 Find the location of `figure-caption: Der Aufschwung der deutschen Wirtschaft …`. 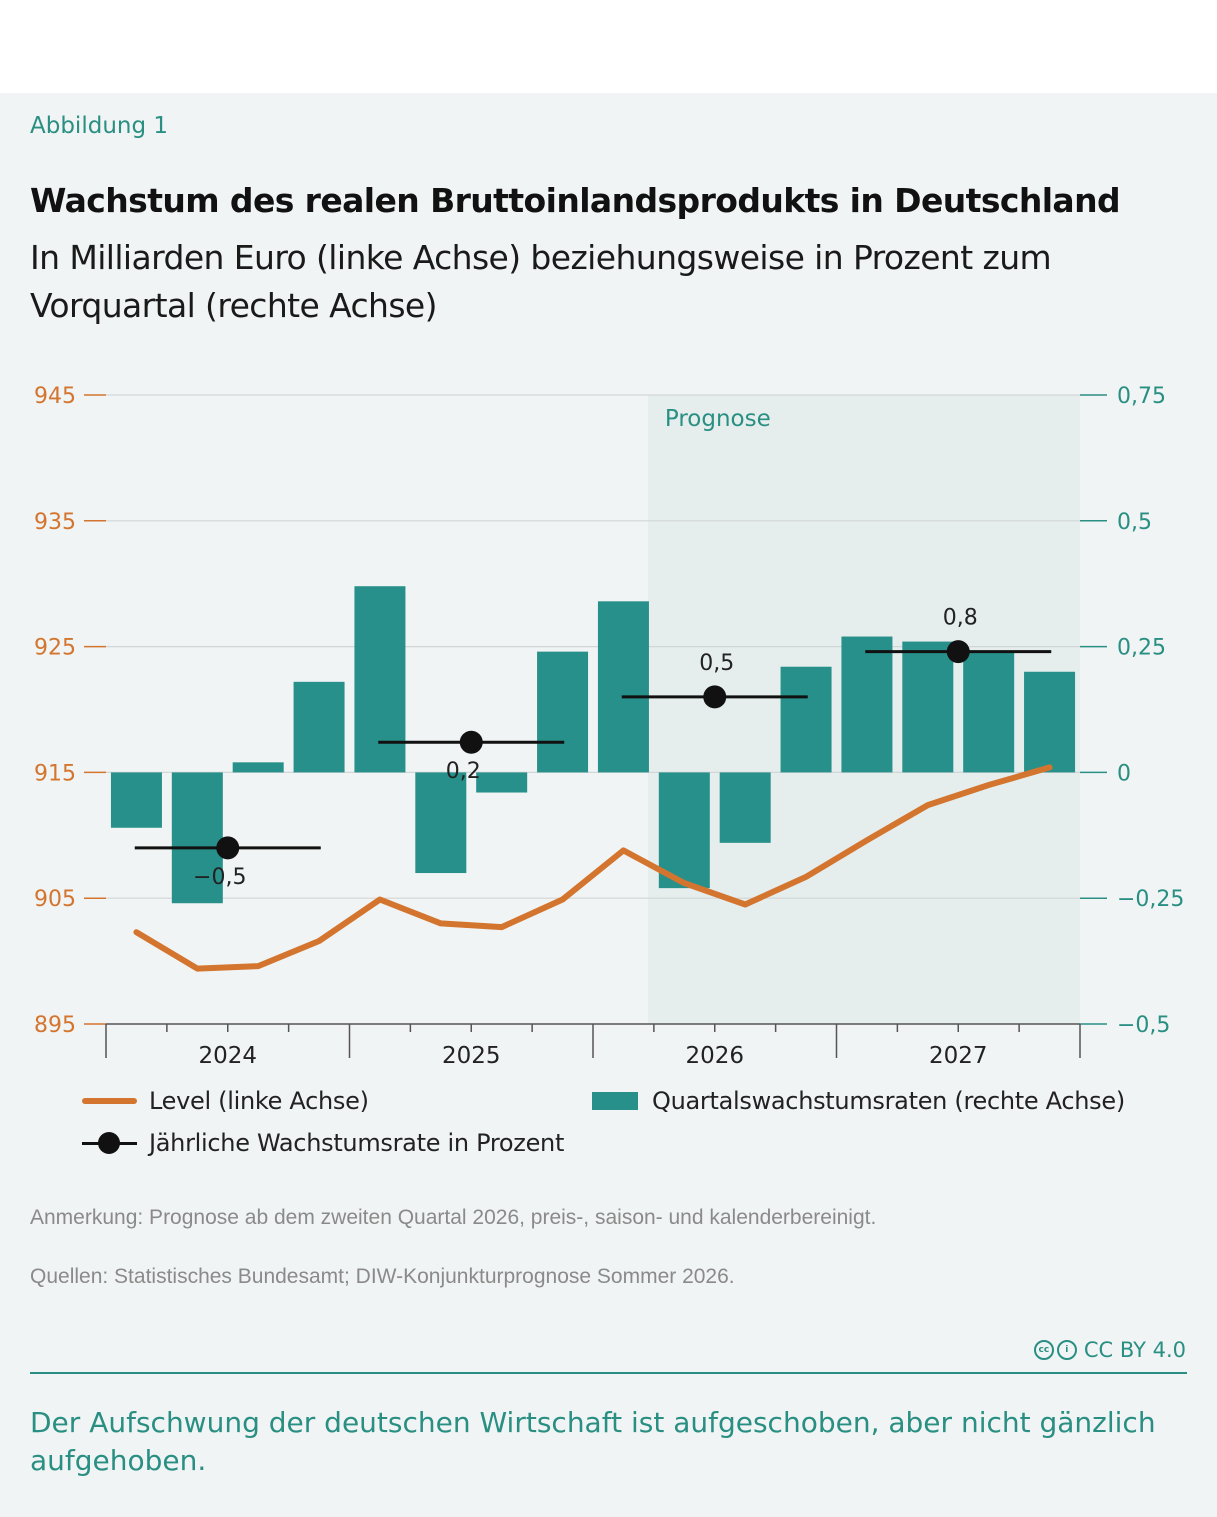

figure-caption: Der Aufschwung der deutschen Wirtschaft … is located at coordinates (593, 1441).